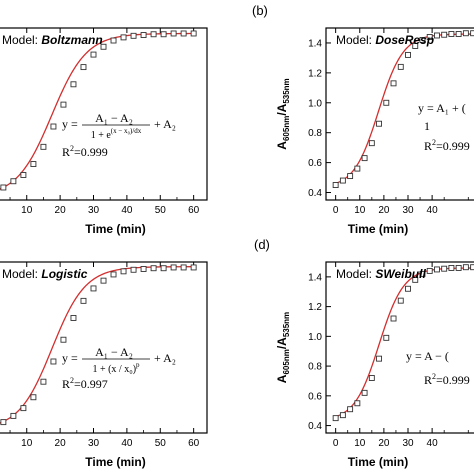 The height and width of the screenshot is (474, 474). What do you see at coordinates (381, 274) in the screenshot?
I see `model-label: Model: SWeibull` at bounding box center [381, 274].